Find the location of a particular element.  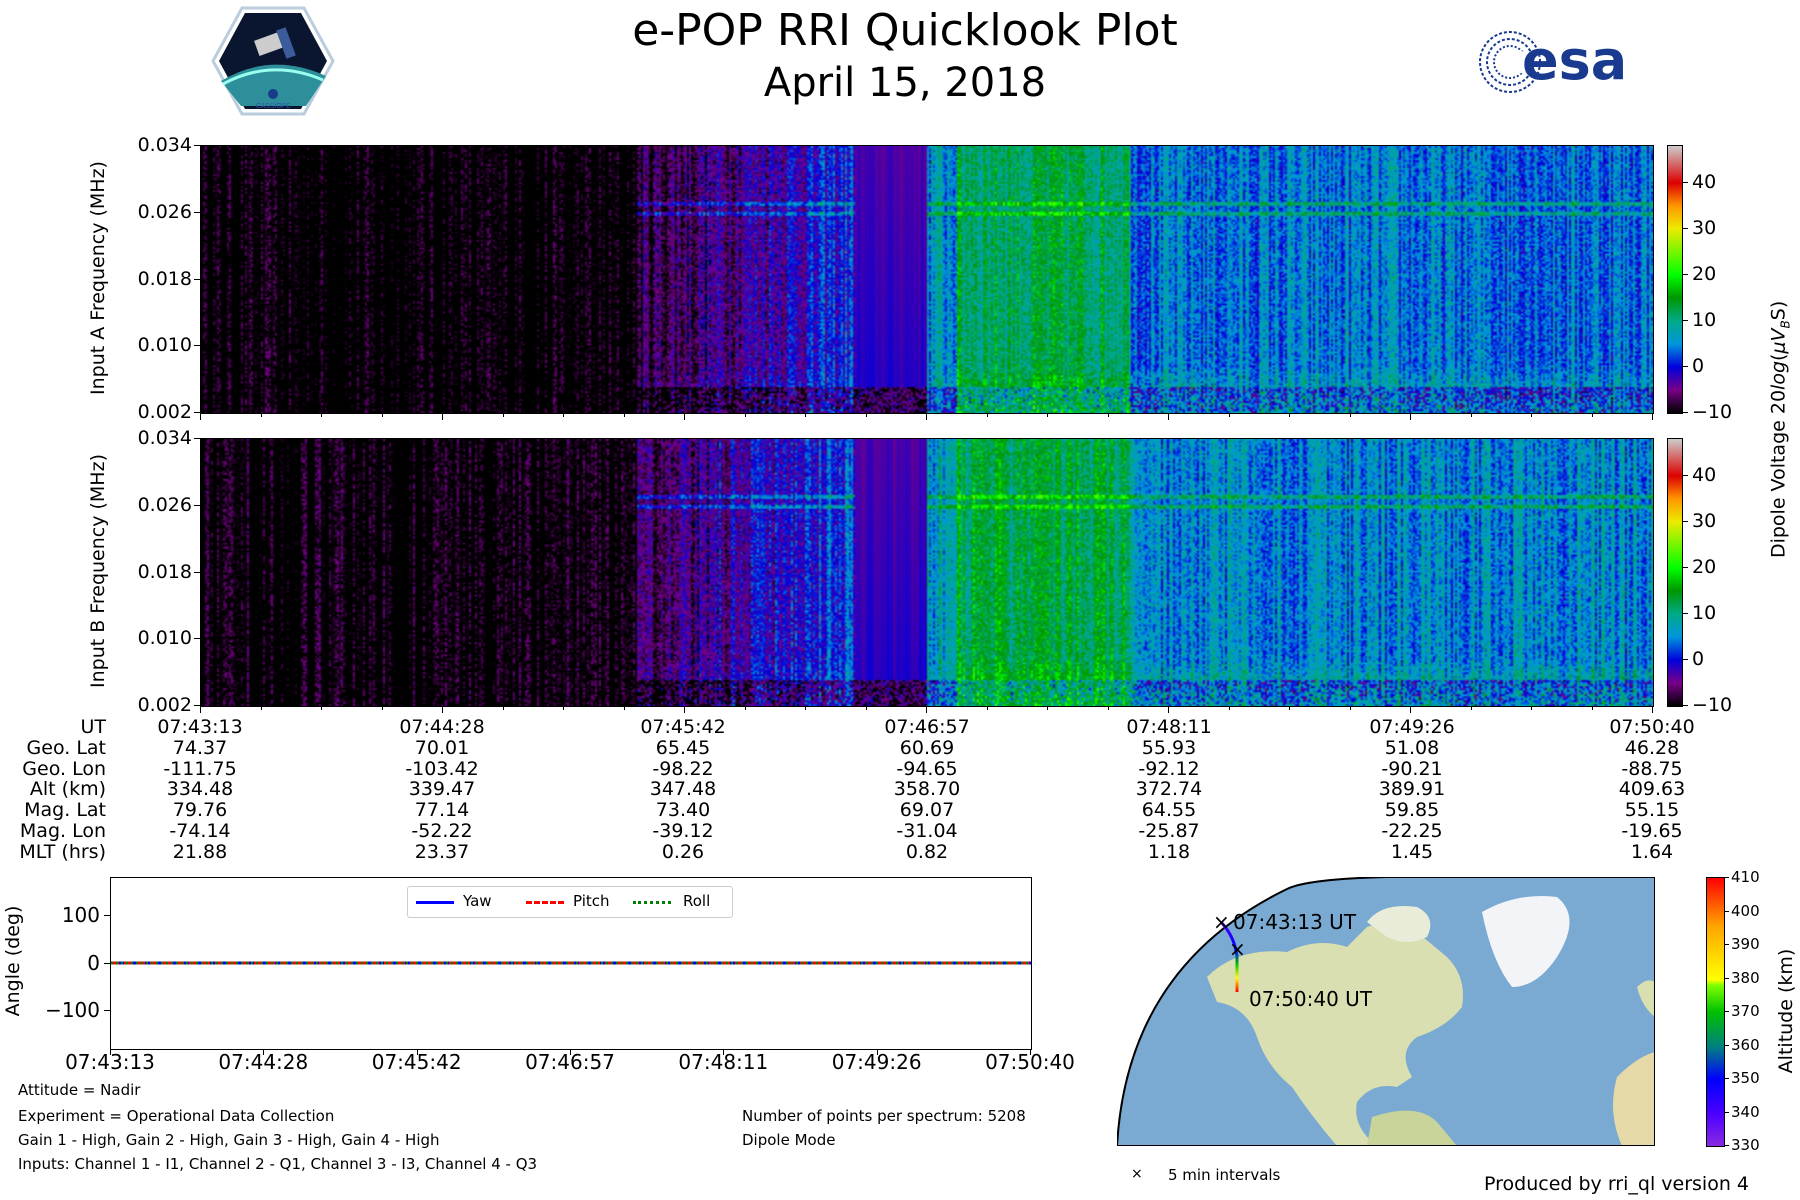

europe is located at coordinates (1646, 998).